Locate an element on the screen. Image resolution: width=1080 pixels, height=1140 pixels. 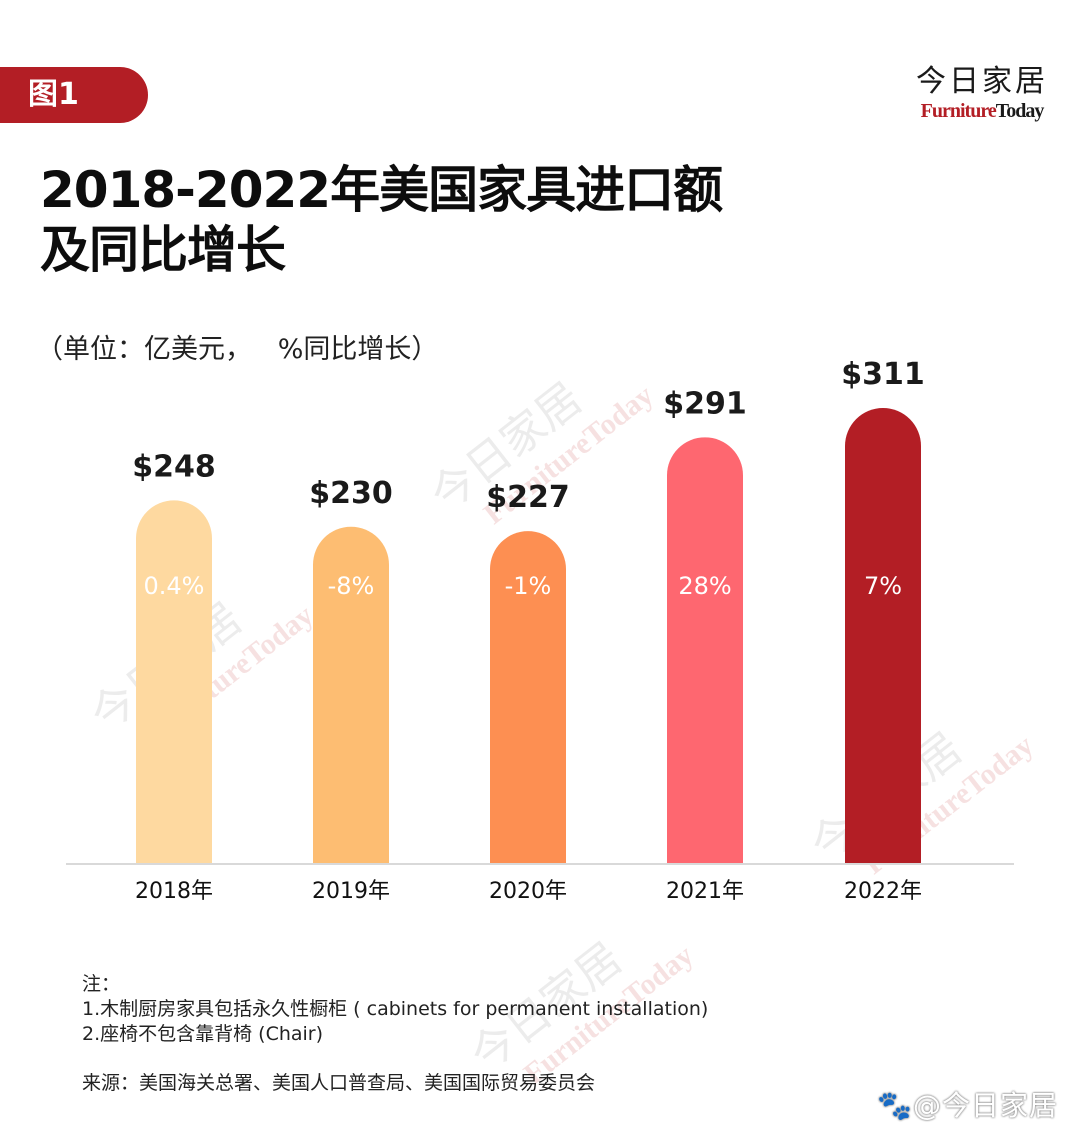
brand-en-dark: Today is located at coordinates (1020, 111).